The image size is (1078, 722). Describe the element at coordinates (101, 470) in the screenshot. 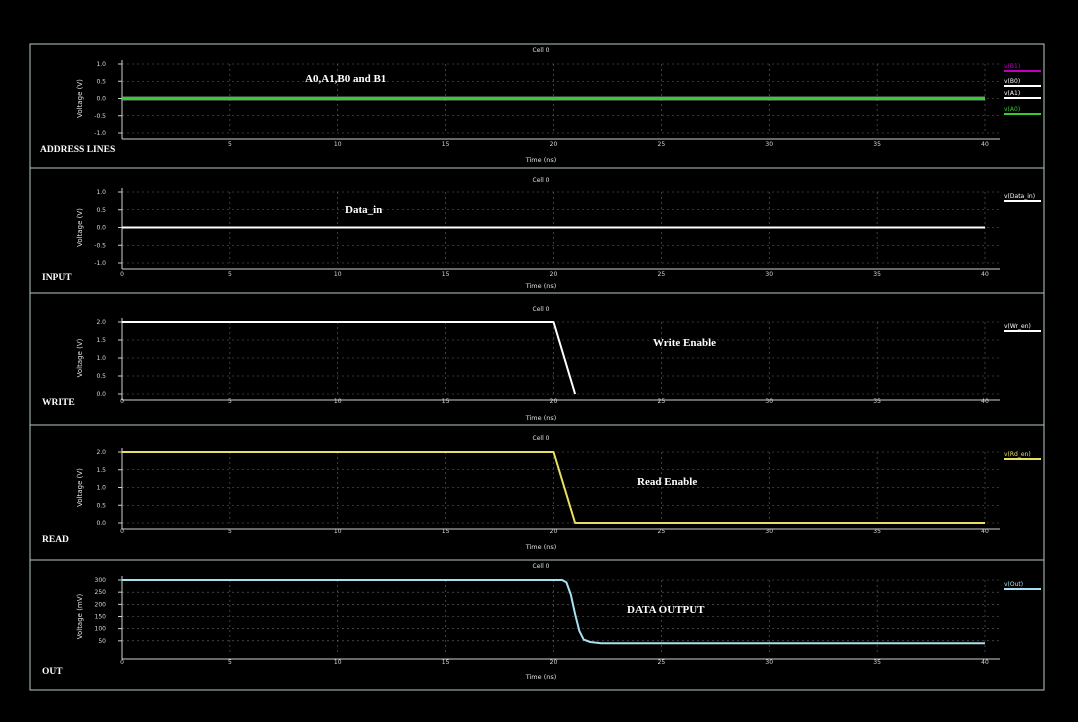

I see `y-tick-label: 1.5` at that location.